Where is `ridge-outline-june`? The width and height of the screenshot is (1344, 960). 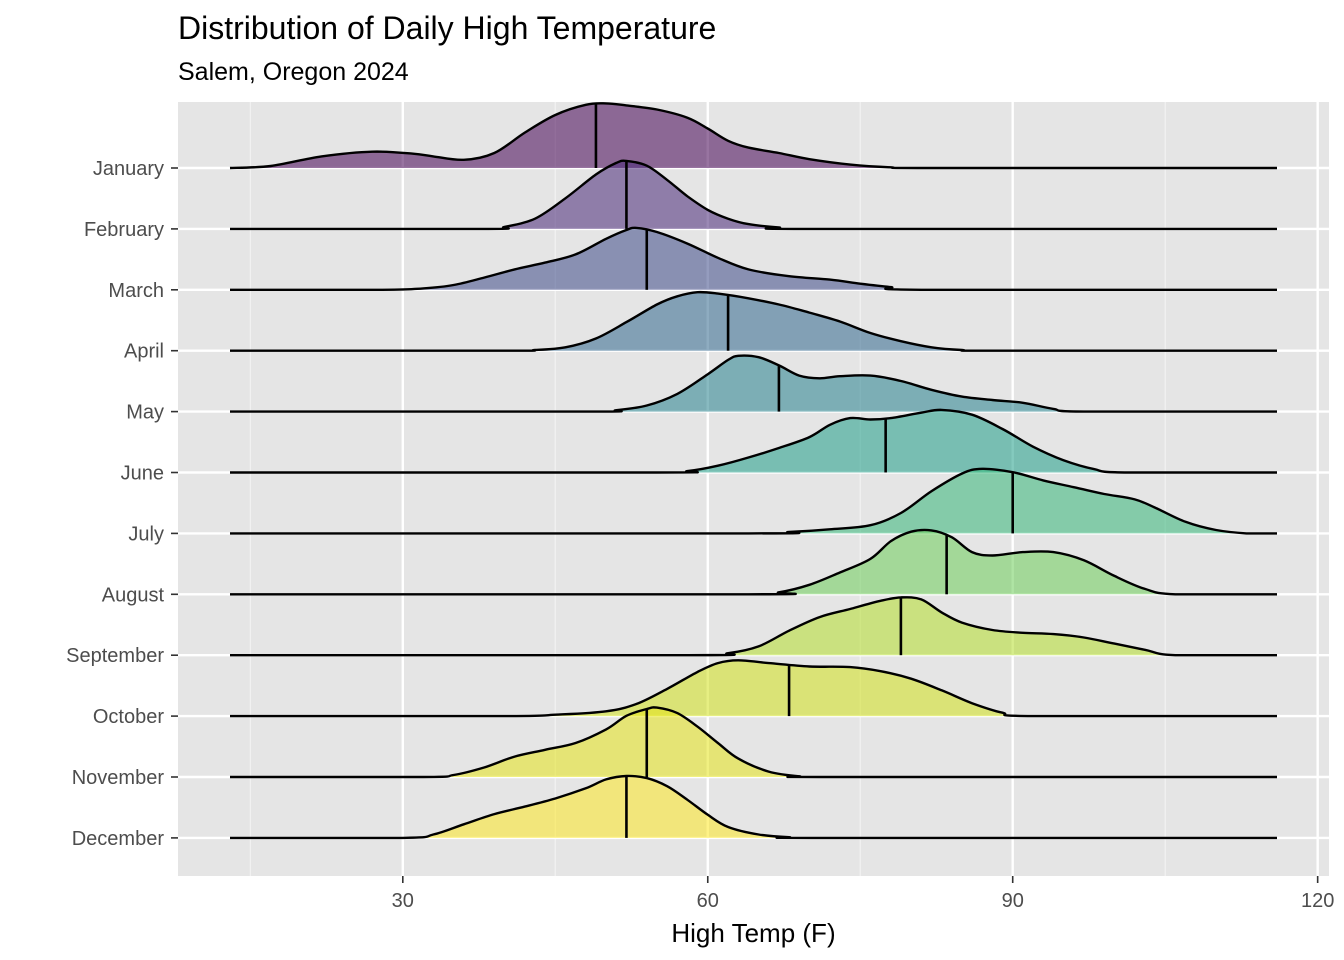
ridge-outline-june is located at coordinates (753, 441).